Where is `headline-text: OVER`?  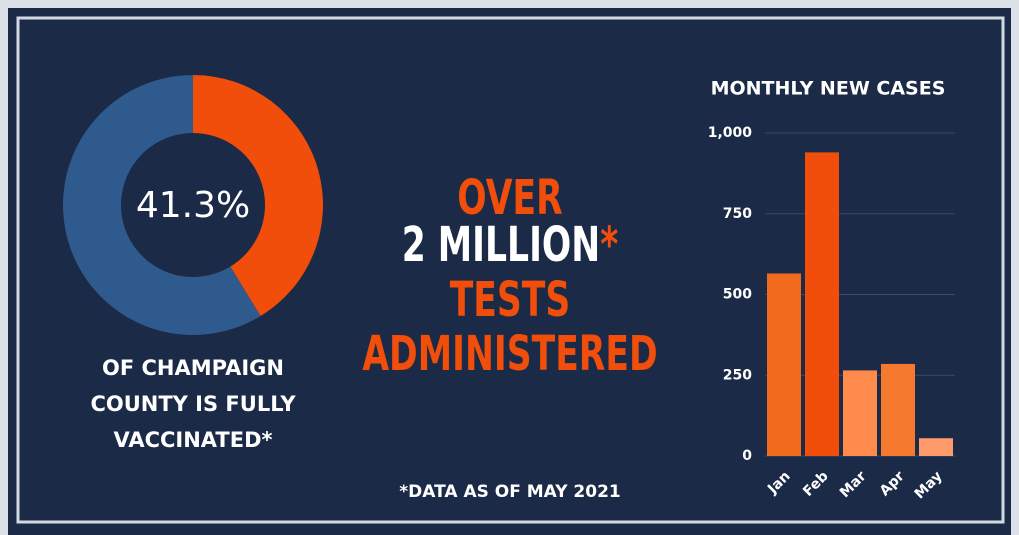 headline-text: OVER is located at coordinates (509, 196).